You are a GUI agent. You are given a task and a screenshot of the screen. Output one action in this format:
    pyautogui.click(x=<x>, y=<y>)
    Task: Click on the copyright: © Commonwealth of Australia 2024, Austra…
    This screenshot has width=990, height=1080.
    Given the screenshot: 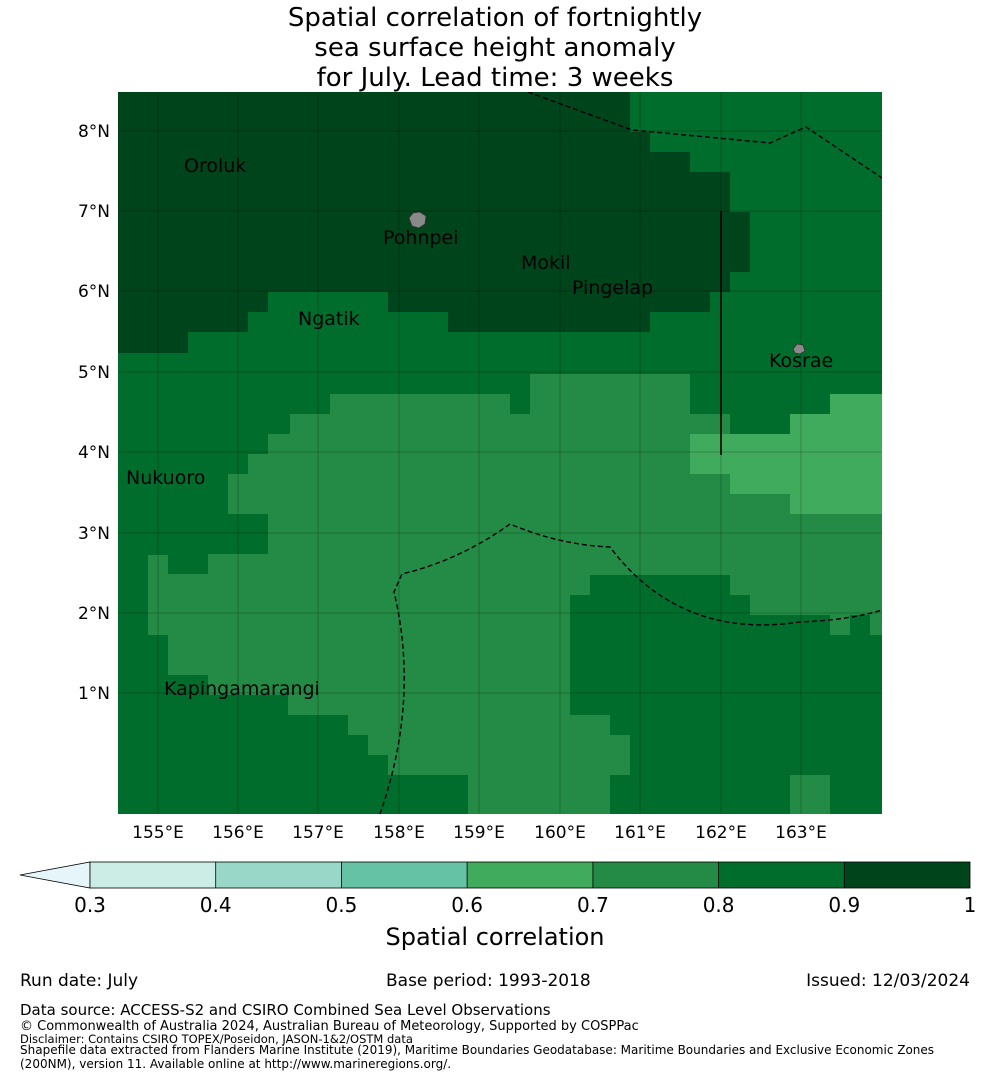 What is the action you would take?
    pyautogui.click(x=329, y=1026)
    